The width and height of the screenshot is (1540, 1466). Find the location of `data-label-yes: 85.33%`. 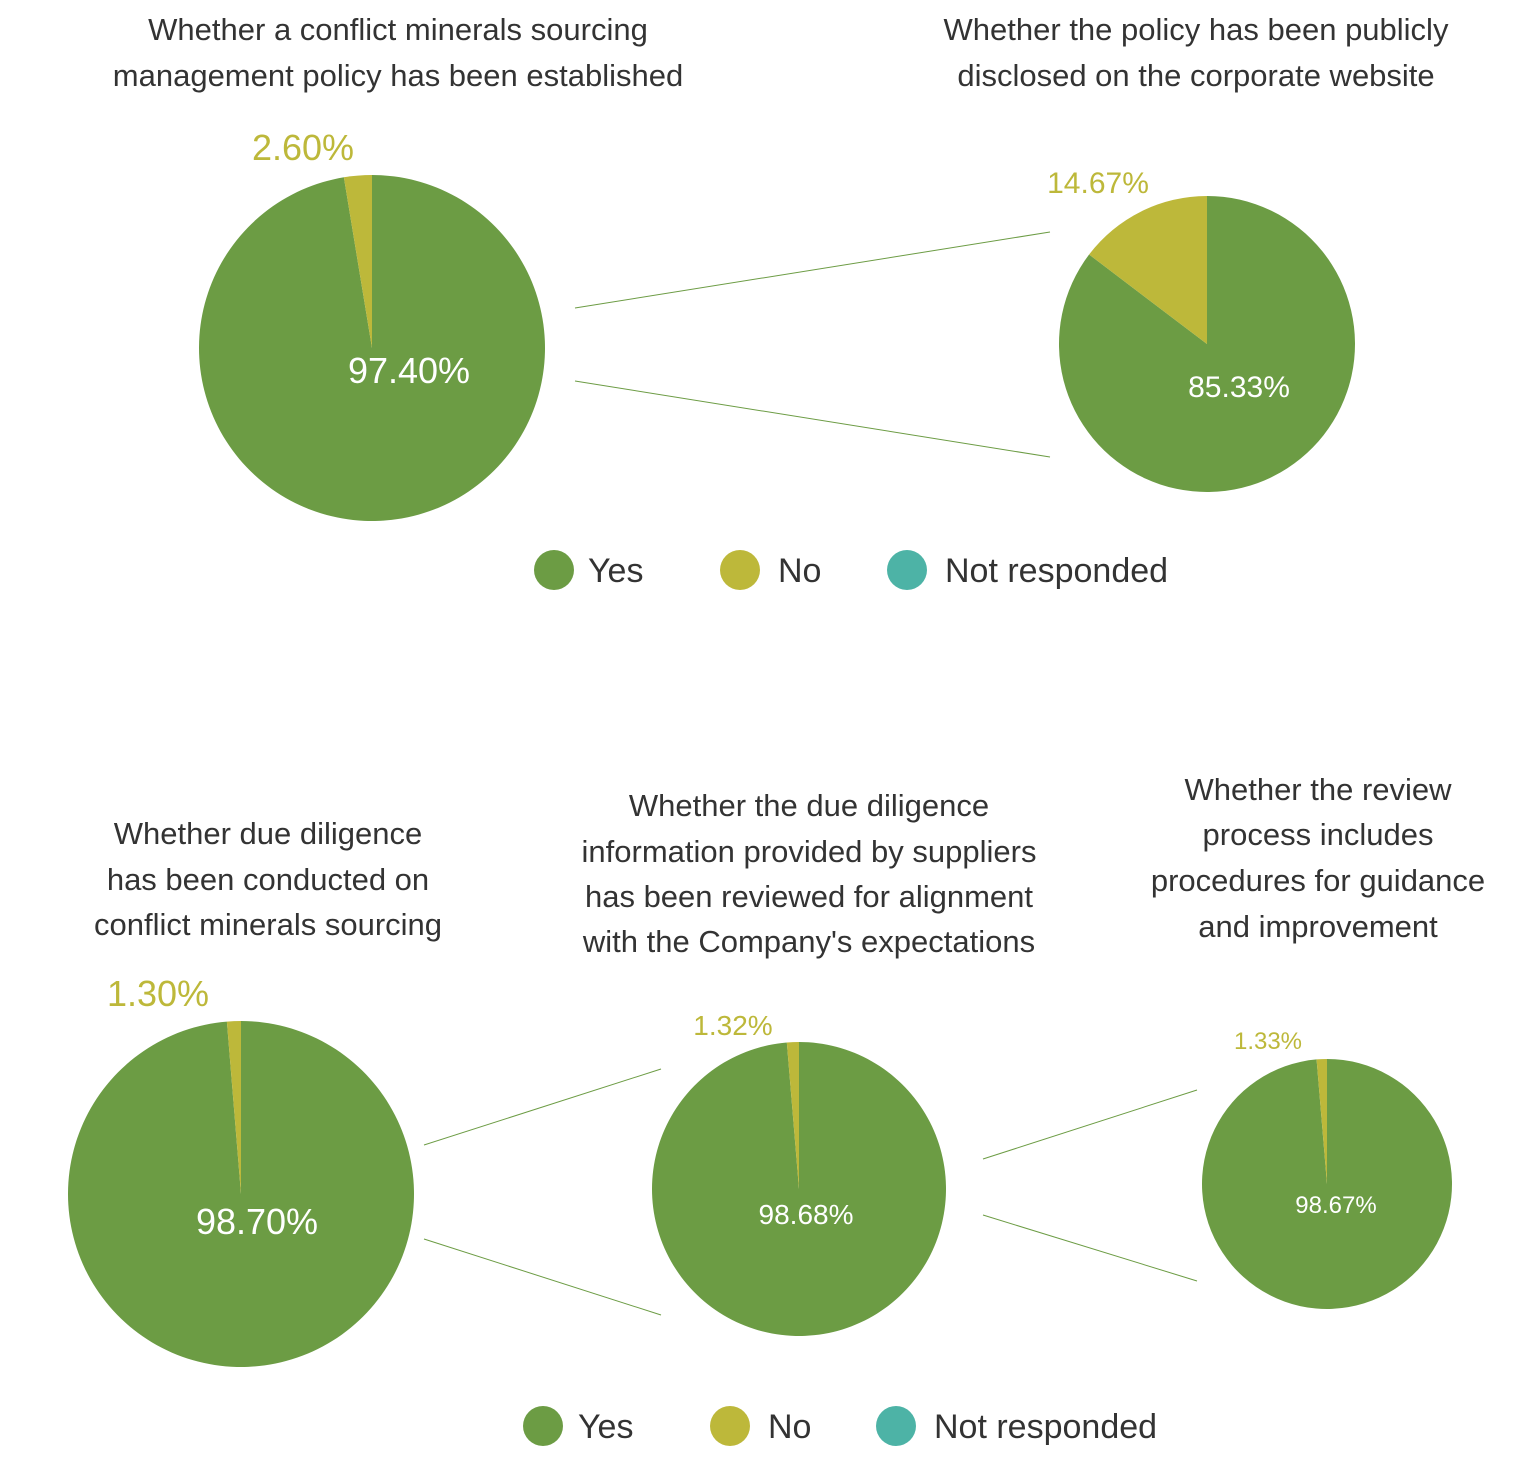

data-label-yes: 85.33% is located at coordinates (1239, 387).